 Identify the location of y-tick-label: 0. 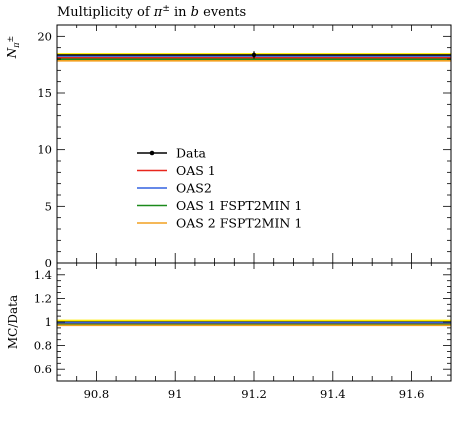
(48, 263).